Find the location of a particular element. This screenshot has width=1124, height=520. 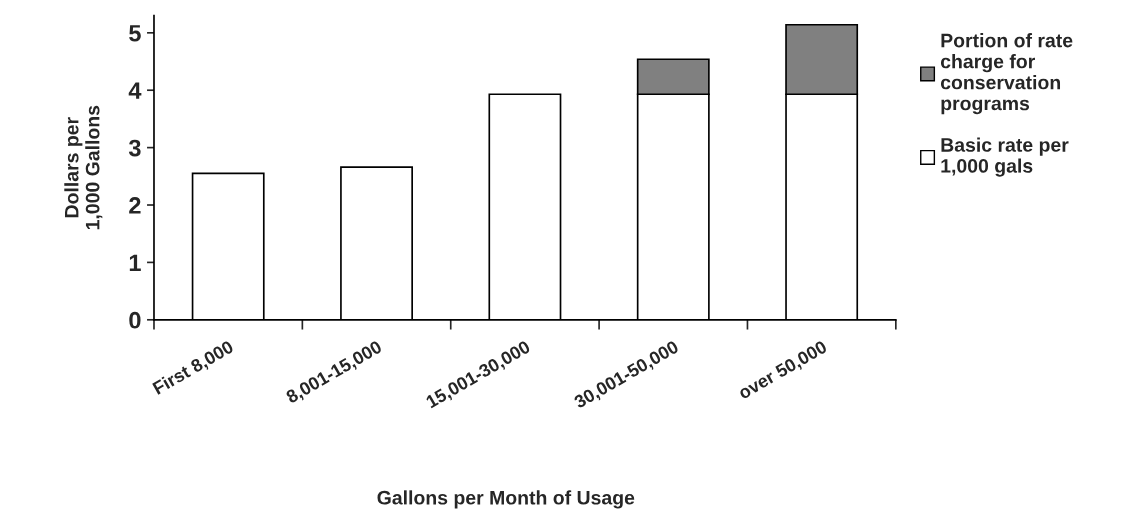

x-axis-title: Gallons per Month of Usage is located at coordinates (506, 499).